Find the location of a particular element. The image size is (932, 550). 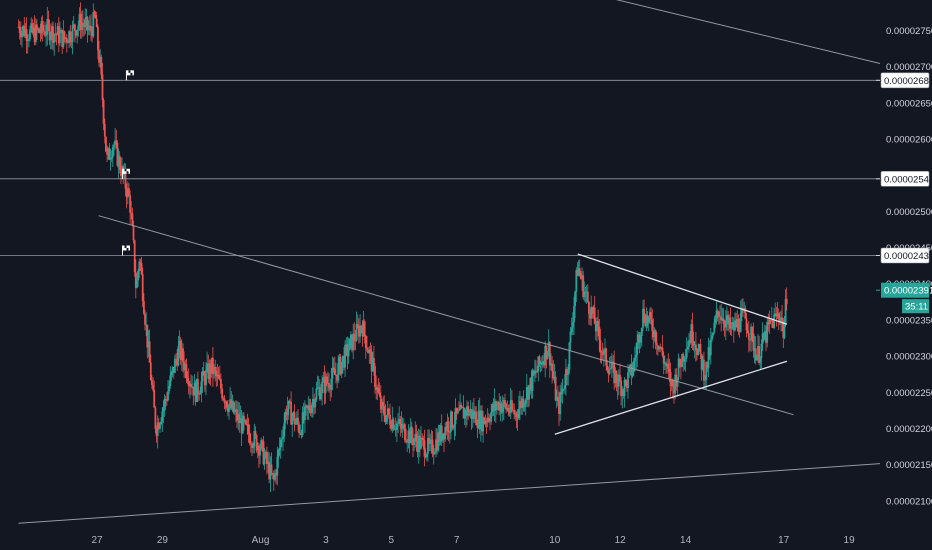

price-axis is located at coordinates (906, 275).